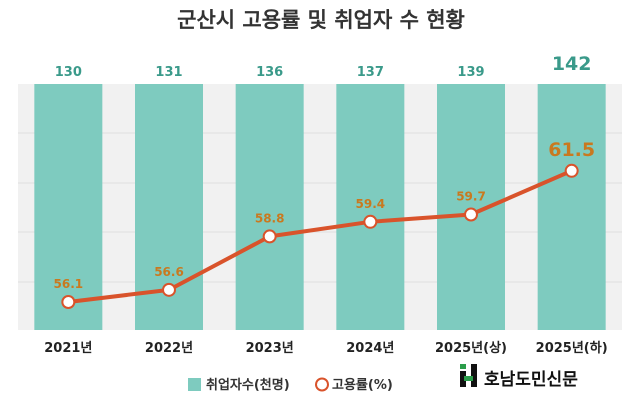 Image resolution: width=642 pixels, height=401 pixels. I want to click on bar-value-labels: 130 131 136 137 139 142, so click(323, 66).